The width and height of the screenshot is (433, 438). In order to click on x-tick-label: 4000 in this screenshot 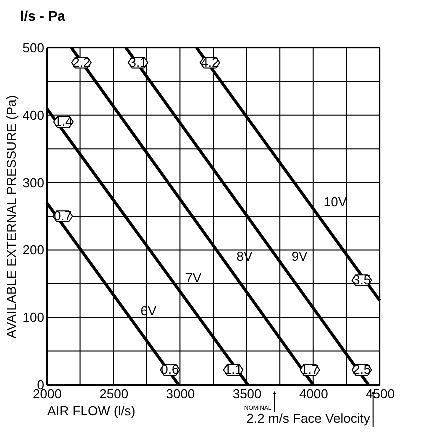, I will do `click(313, 394)`.